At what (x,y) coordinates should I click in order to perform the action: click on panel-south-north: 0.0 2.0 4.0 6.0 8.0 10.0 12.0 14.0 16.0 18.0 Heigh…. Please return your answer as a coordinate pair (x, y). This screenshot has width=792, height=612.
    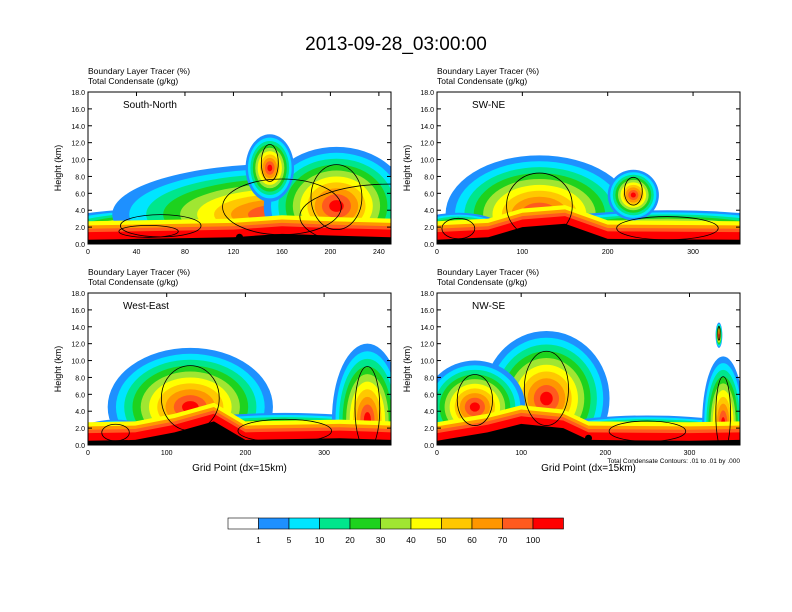
    Looking at the image, I should click on (222, 161).